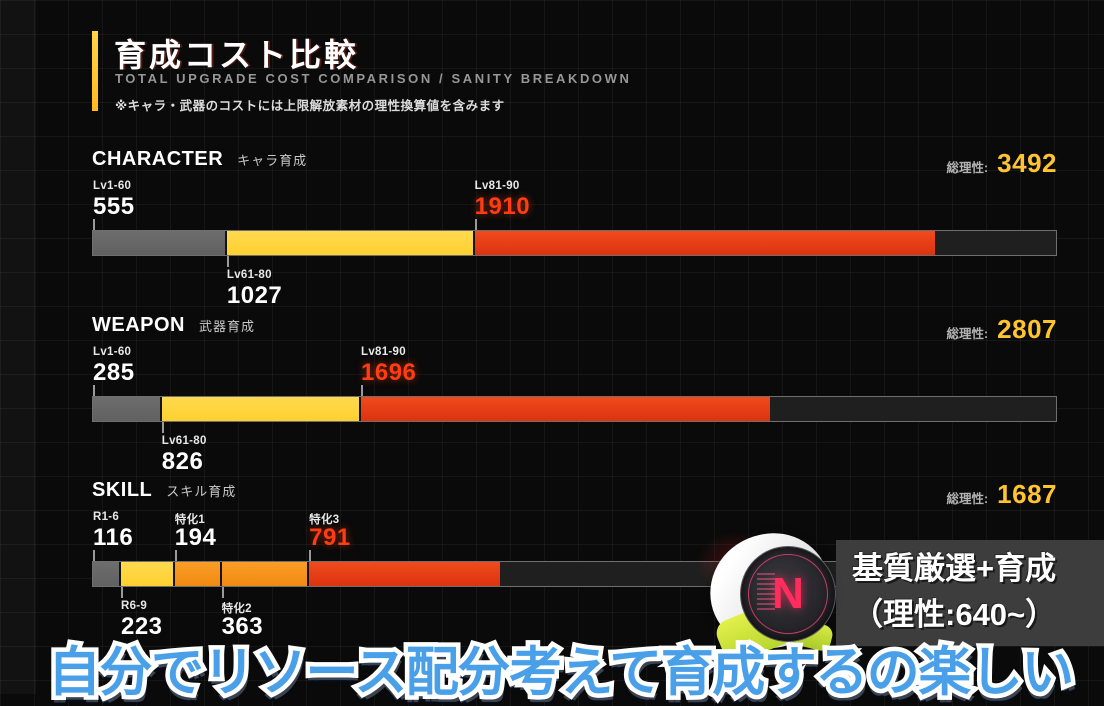  What do you see at coordinates (1027, 329) in the screenshot?
I see `total-value: 2807` at bounding box center [1027, 329].